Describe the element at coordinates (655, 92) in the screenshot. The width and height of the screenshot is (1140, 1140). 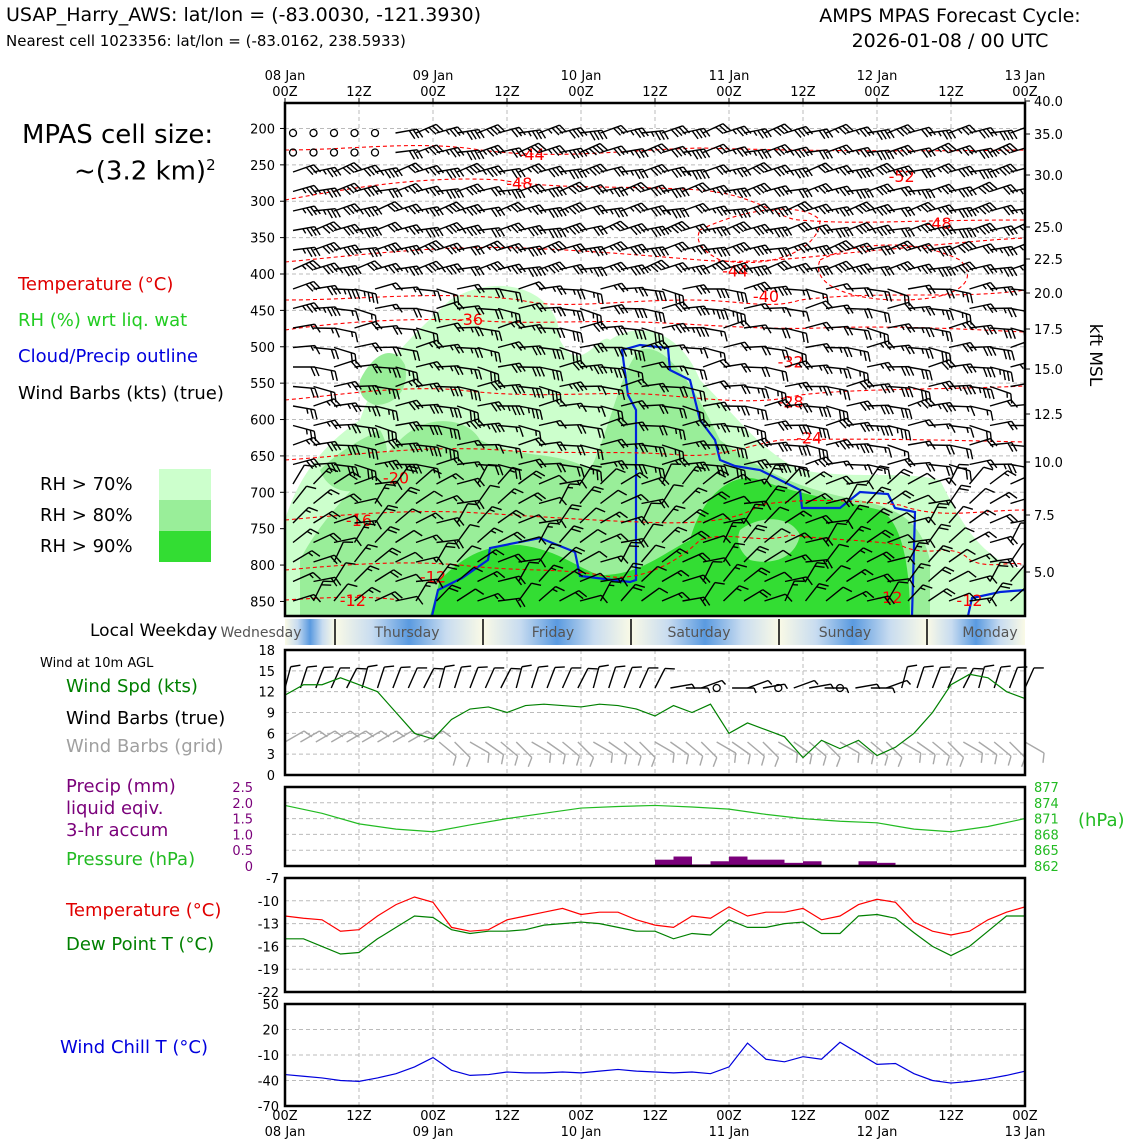
I see `top-time-label: 12Z` at that location.